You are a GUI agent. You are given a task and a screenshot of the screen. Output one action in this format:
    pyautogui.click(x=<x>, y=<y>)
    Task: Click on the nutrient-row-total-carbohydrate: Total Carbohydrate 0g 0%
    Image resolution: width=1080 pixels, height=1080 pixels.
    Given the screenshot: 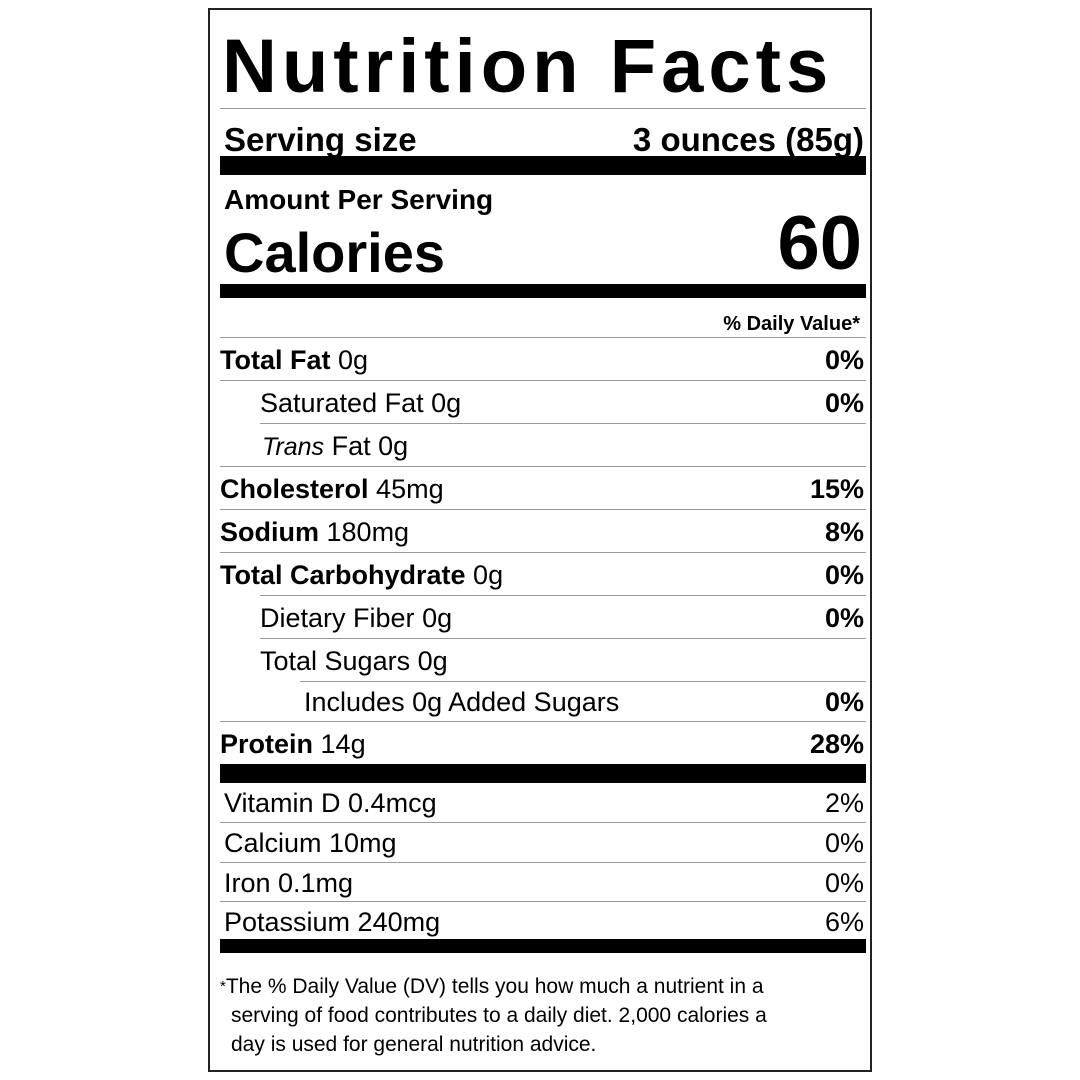 What is the action you would take?
    pyautogui.click(x=542, y=575)
    